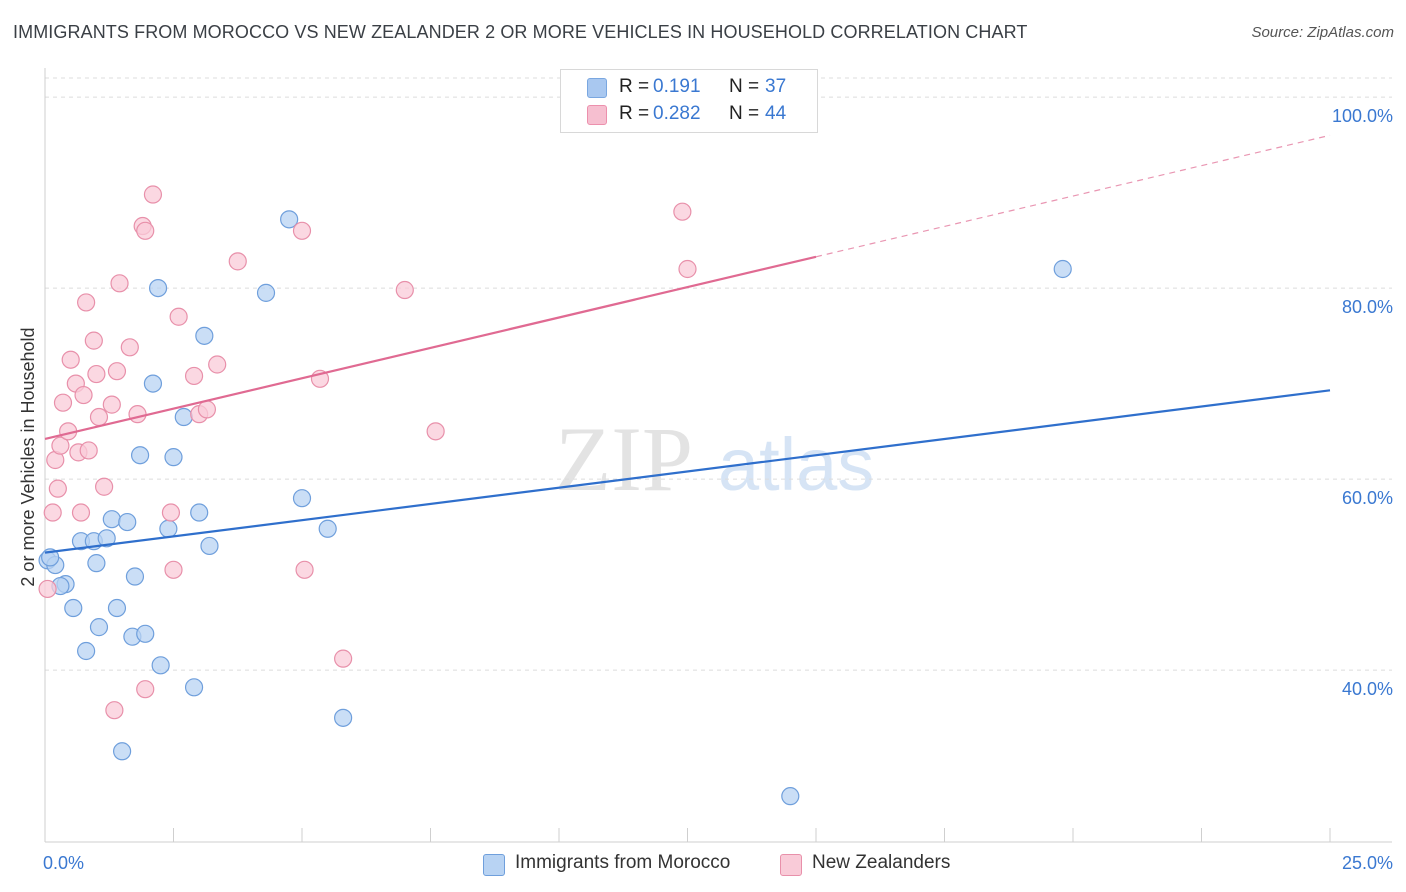  Describe the element at coordinates (597, 88) in the screenshot. I see `legend-swatch-morocco` at that location.